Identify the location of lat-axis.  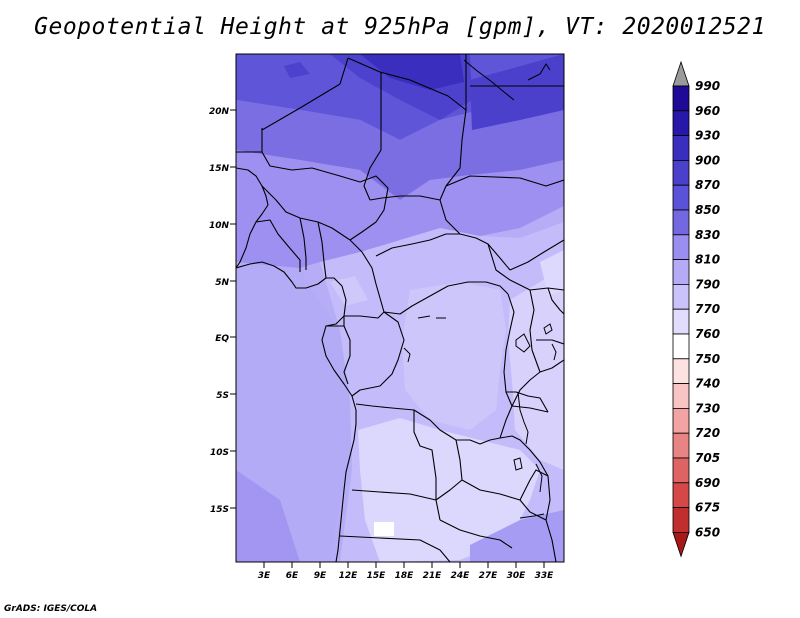
(233, 309).